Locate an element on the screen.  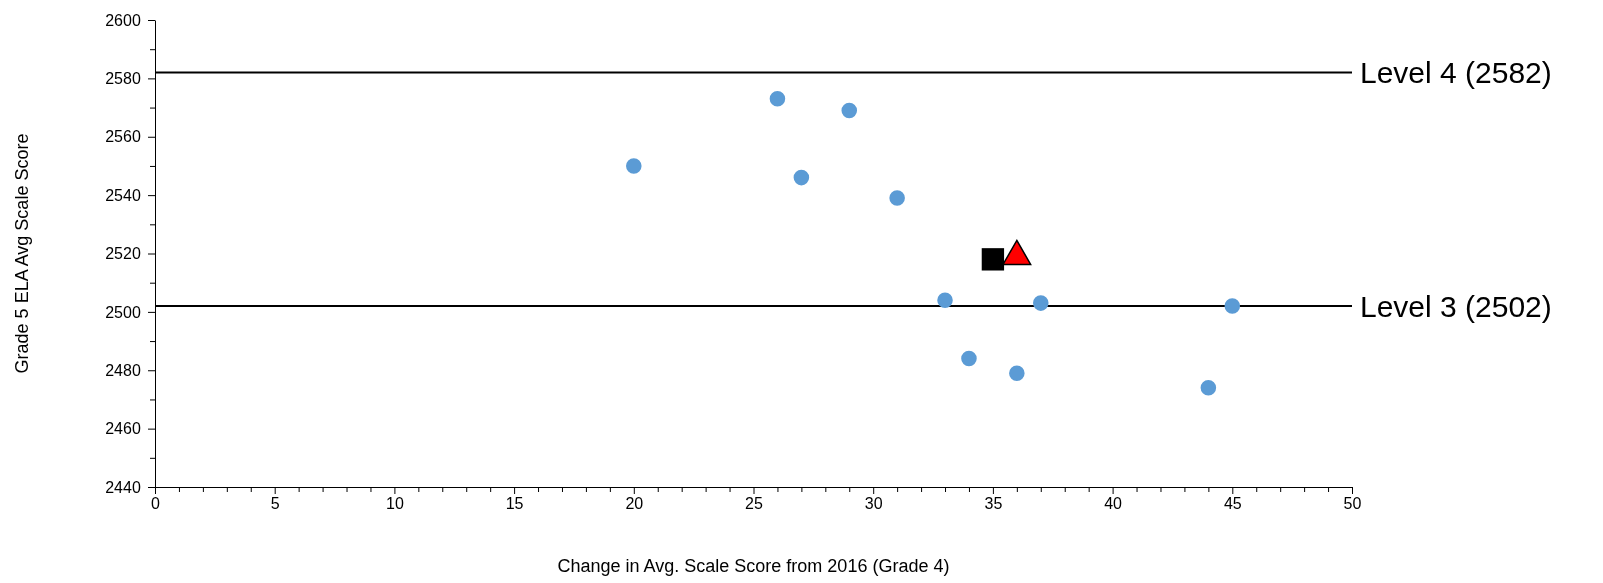
x-tick-label: 30 is located at coordinates (873, 504).